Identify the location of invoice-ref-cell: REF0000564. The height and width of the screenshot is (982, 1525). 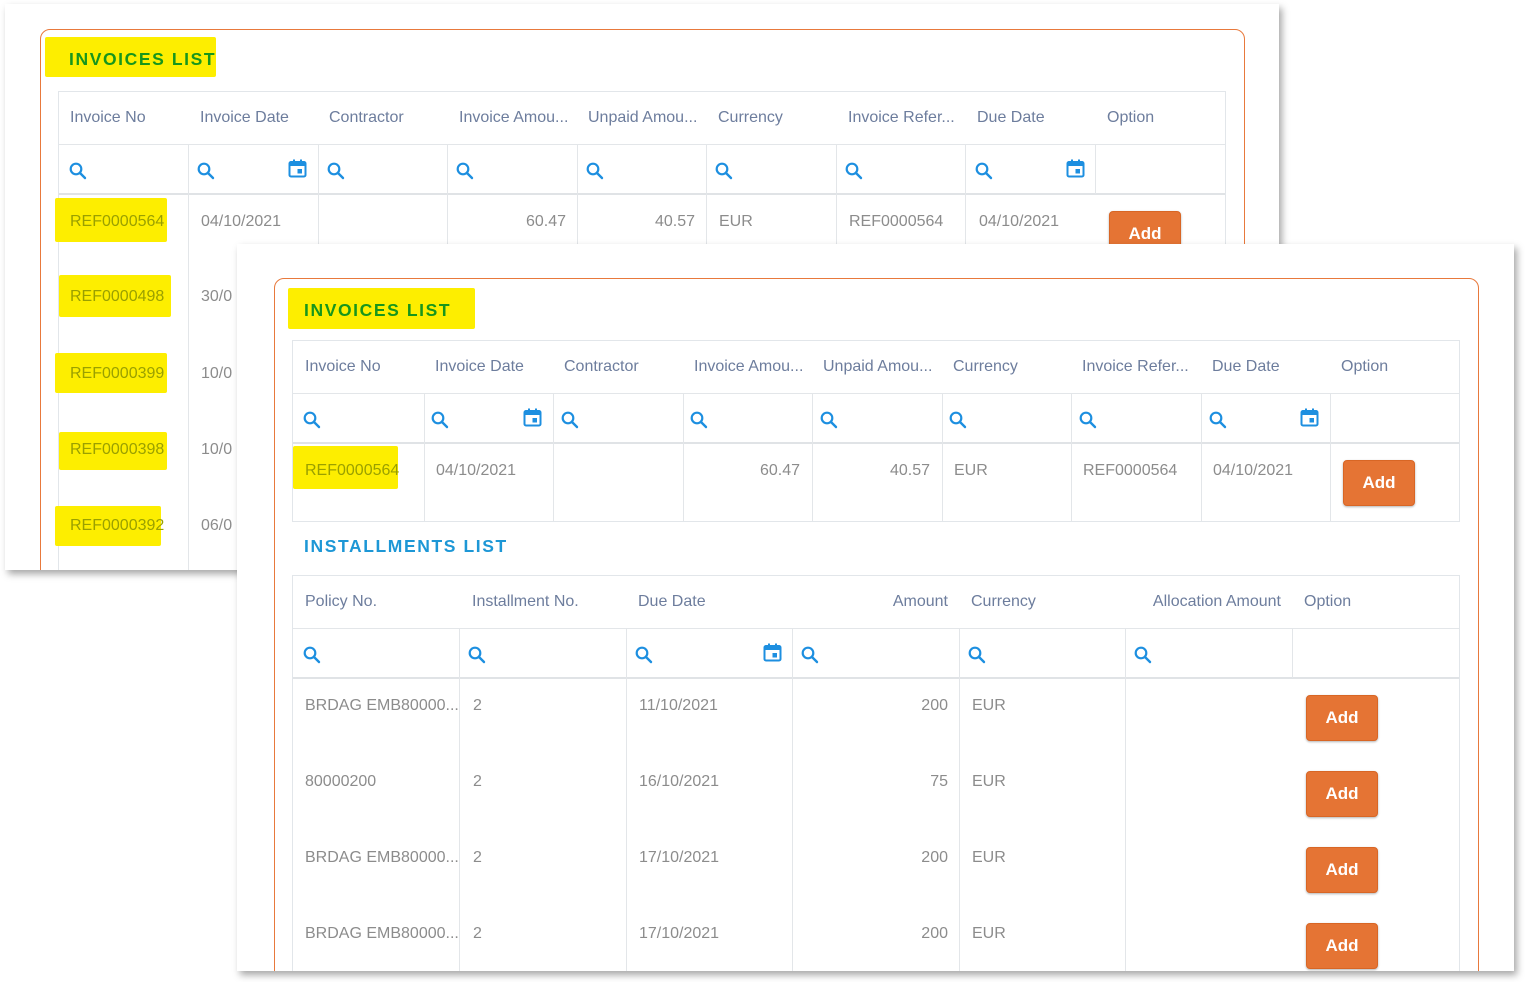
(896, 221).